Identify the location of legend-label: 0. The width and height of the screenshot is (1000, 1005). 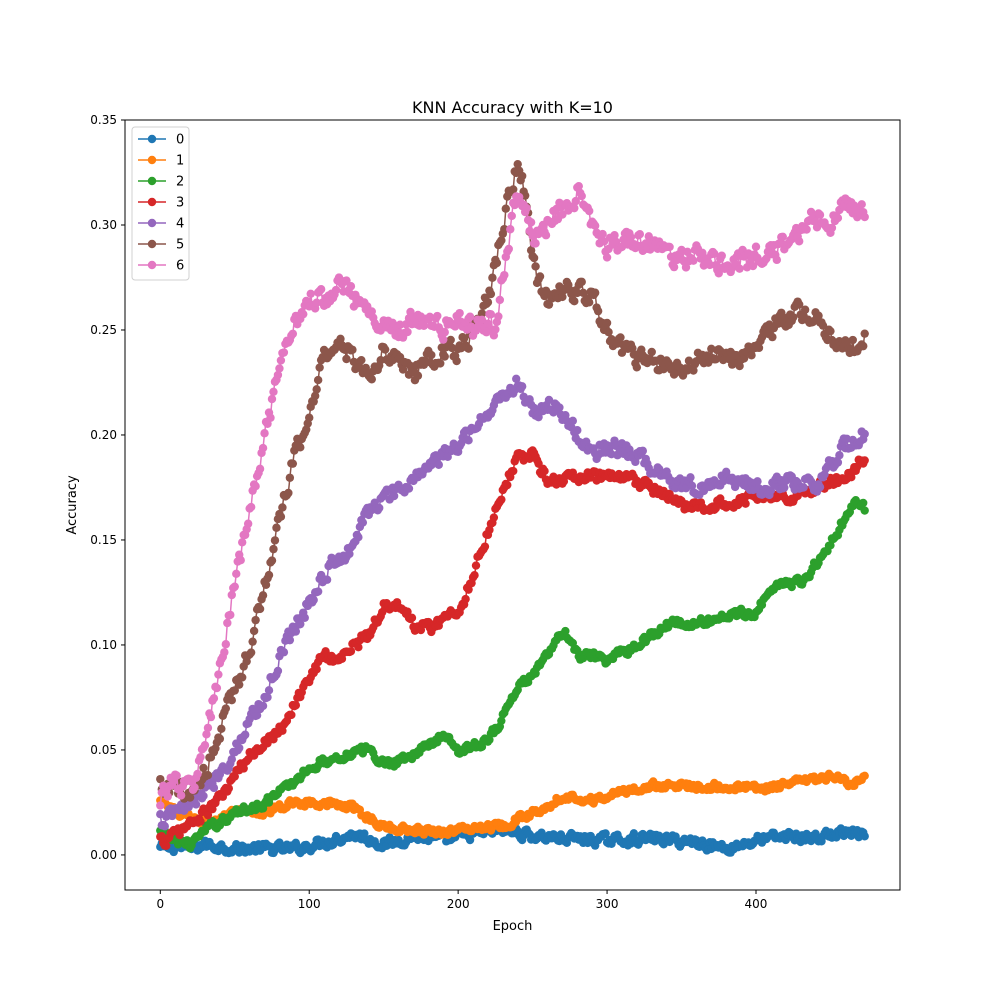
(180, 140).